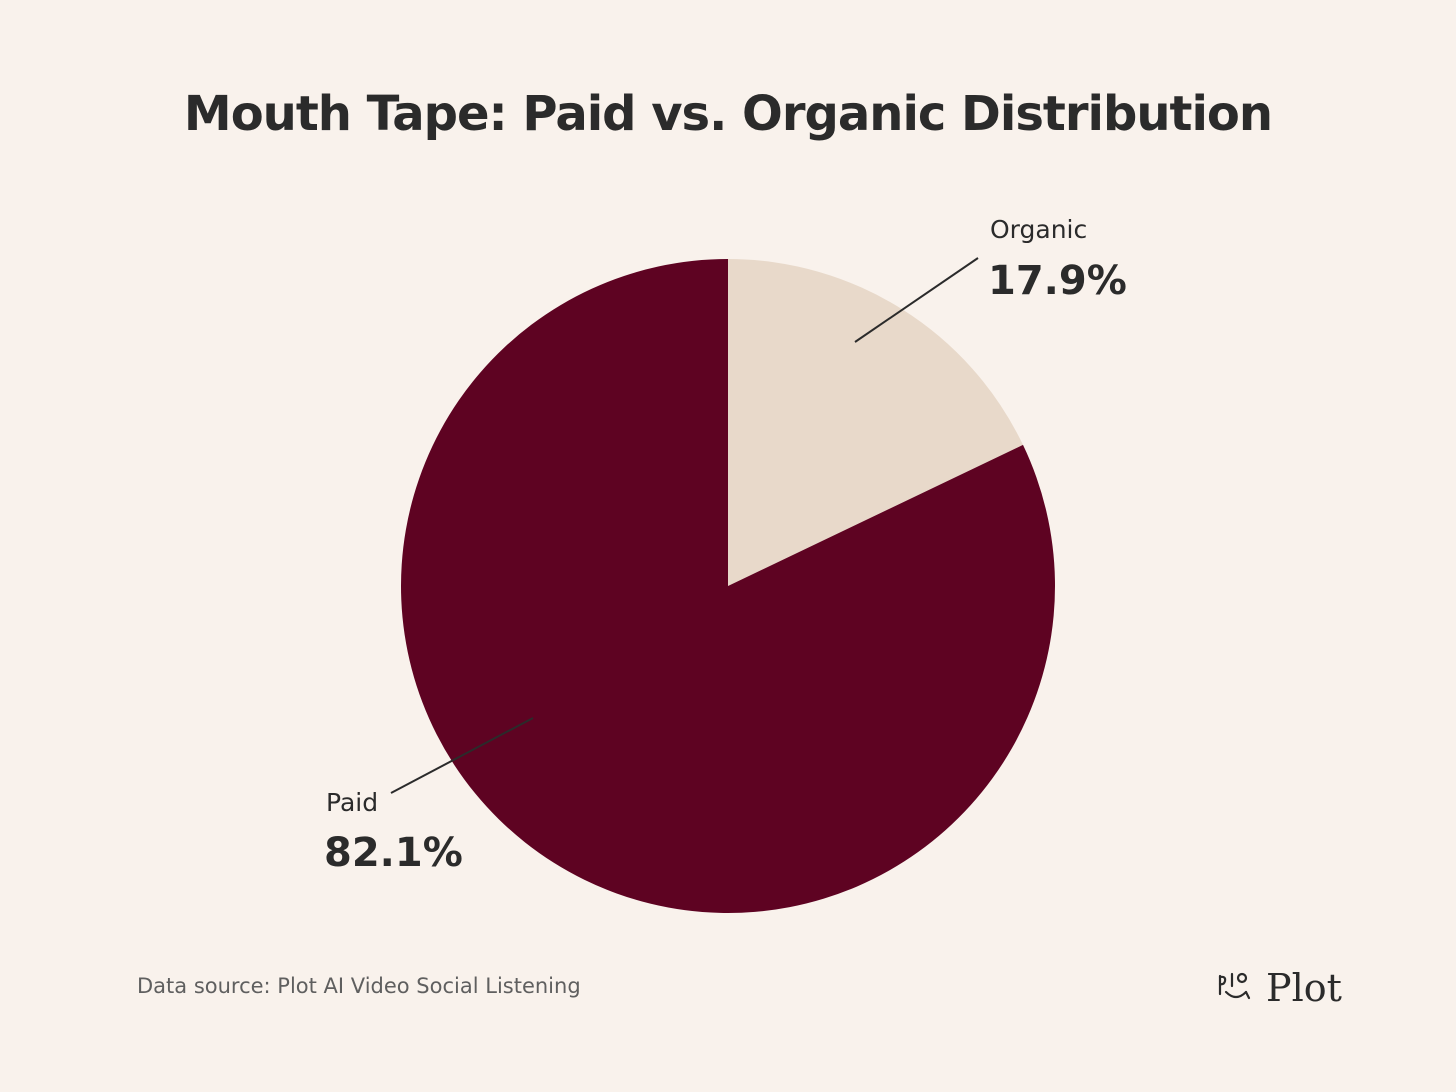 The height and width of the screenshot is (1092, 1456). Describe the element at coordinates (429, 796) in the screenshot. I see `paid-callout: Paid 82.1%` at that location.